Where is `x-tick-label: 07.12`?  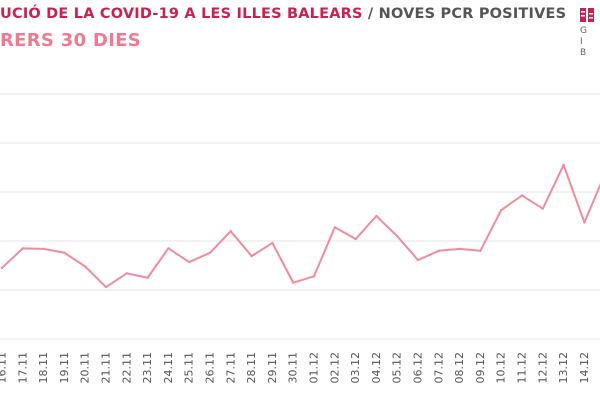 x-tick-label: 07.12 is located at coordinates (438, 368).